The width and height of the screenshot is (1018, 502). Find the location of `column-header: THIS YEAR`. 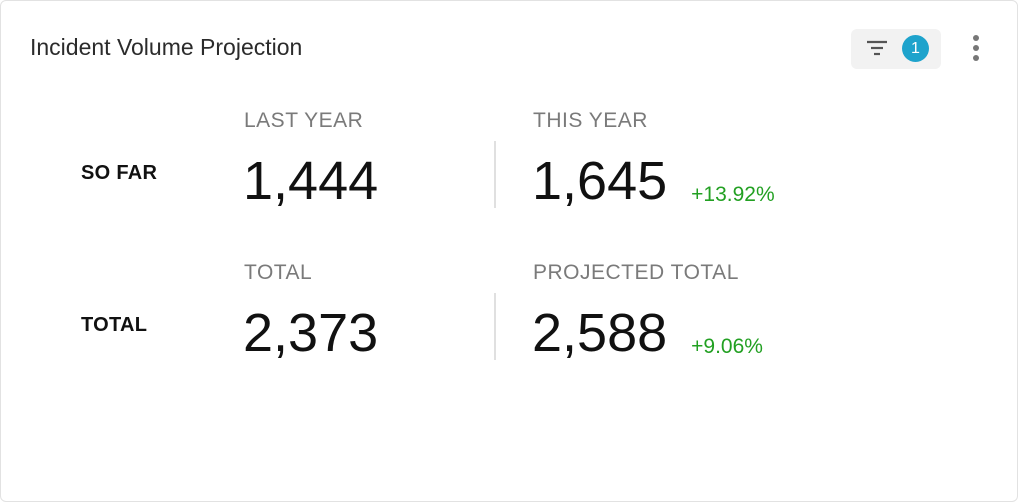

column-header: THIS YEAR is located at coordinates (590, 120).